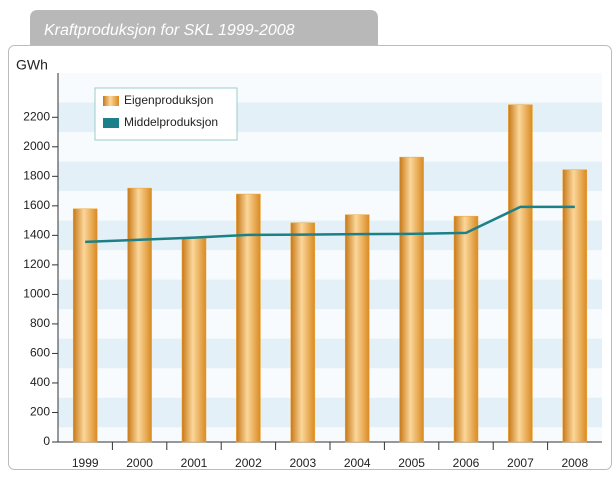  What do you see at coordinates (171, 122) in the screenshot?
I see `legend-label: Middelproduksjon` at bounding box center [171, 122].